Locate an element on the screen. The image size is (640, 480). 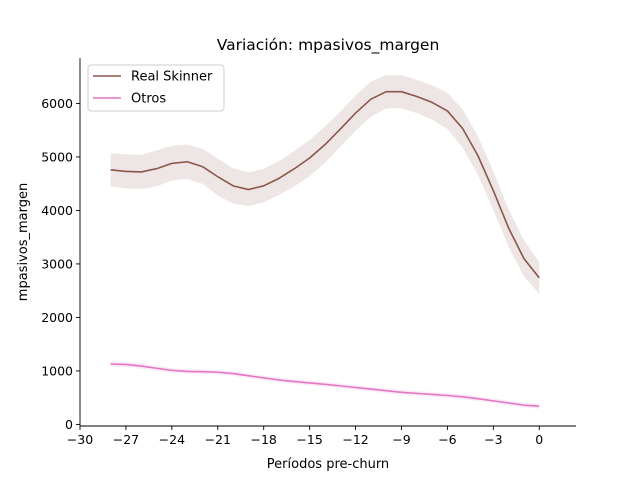
legend: Real Skinner Otros is located at coordinates (156, 88).